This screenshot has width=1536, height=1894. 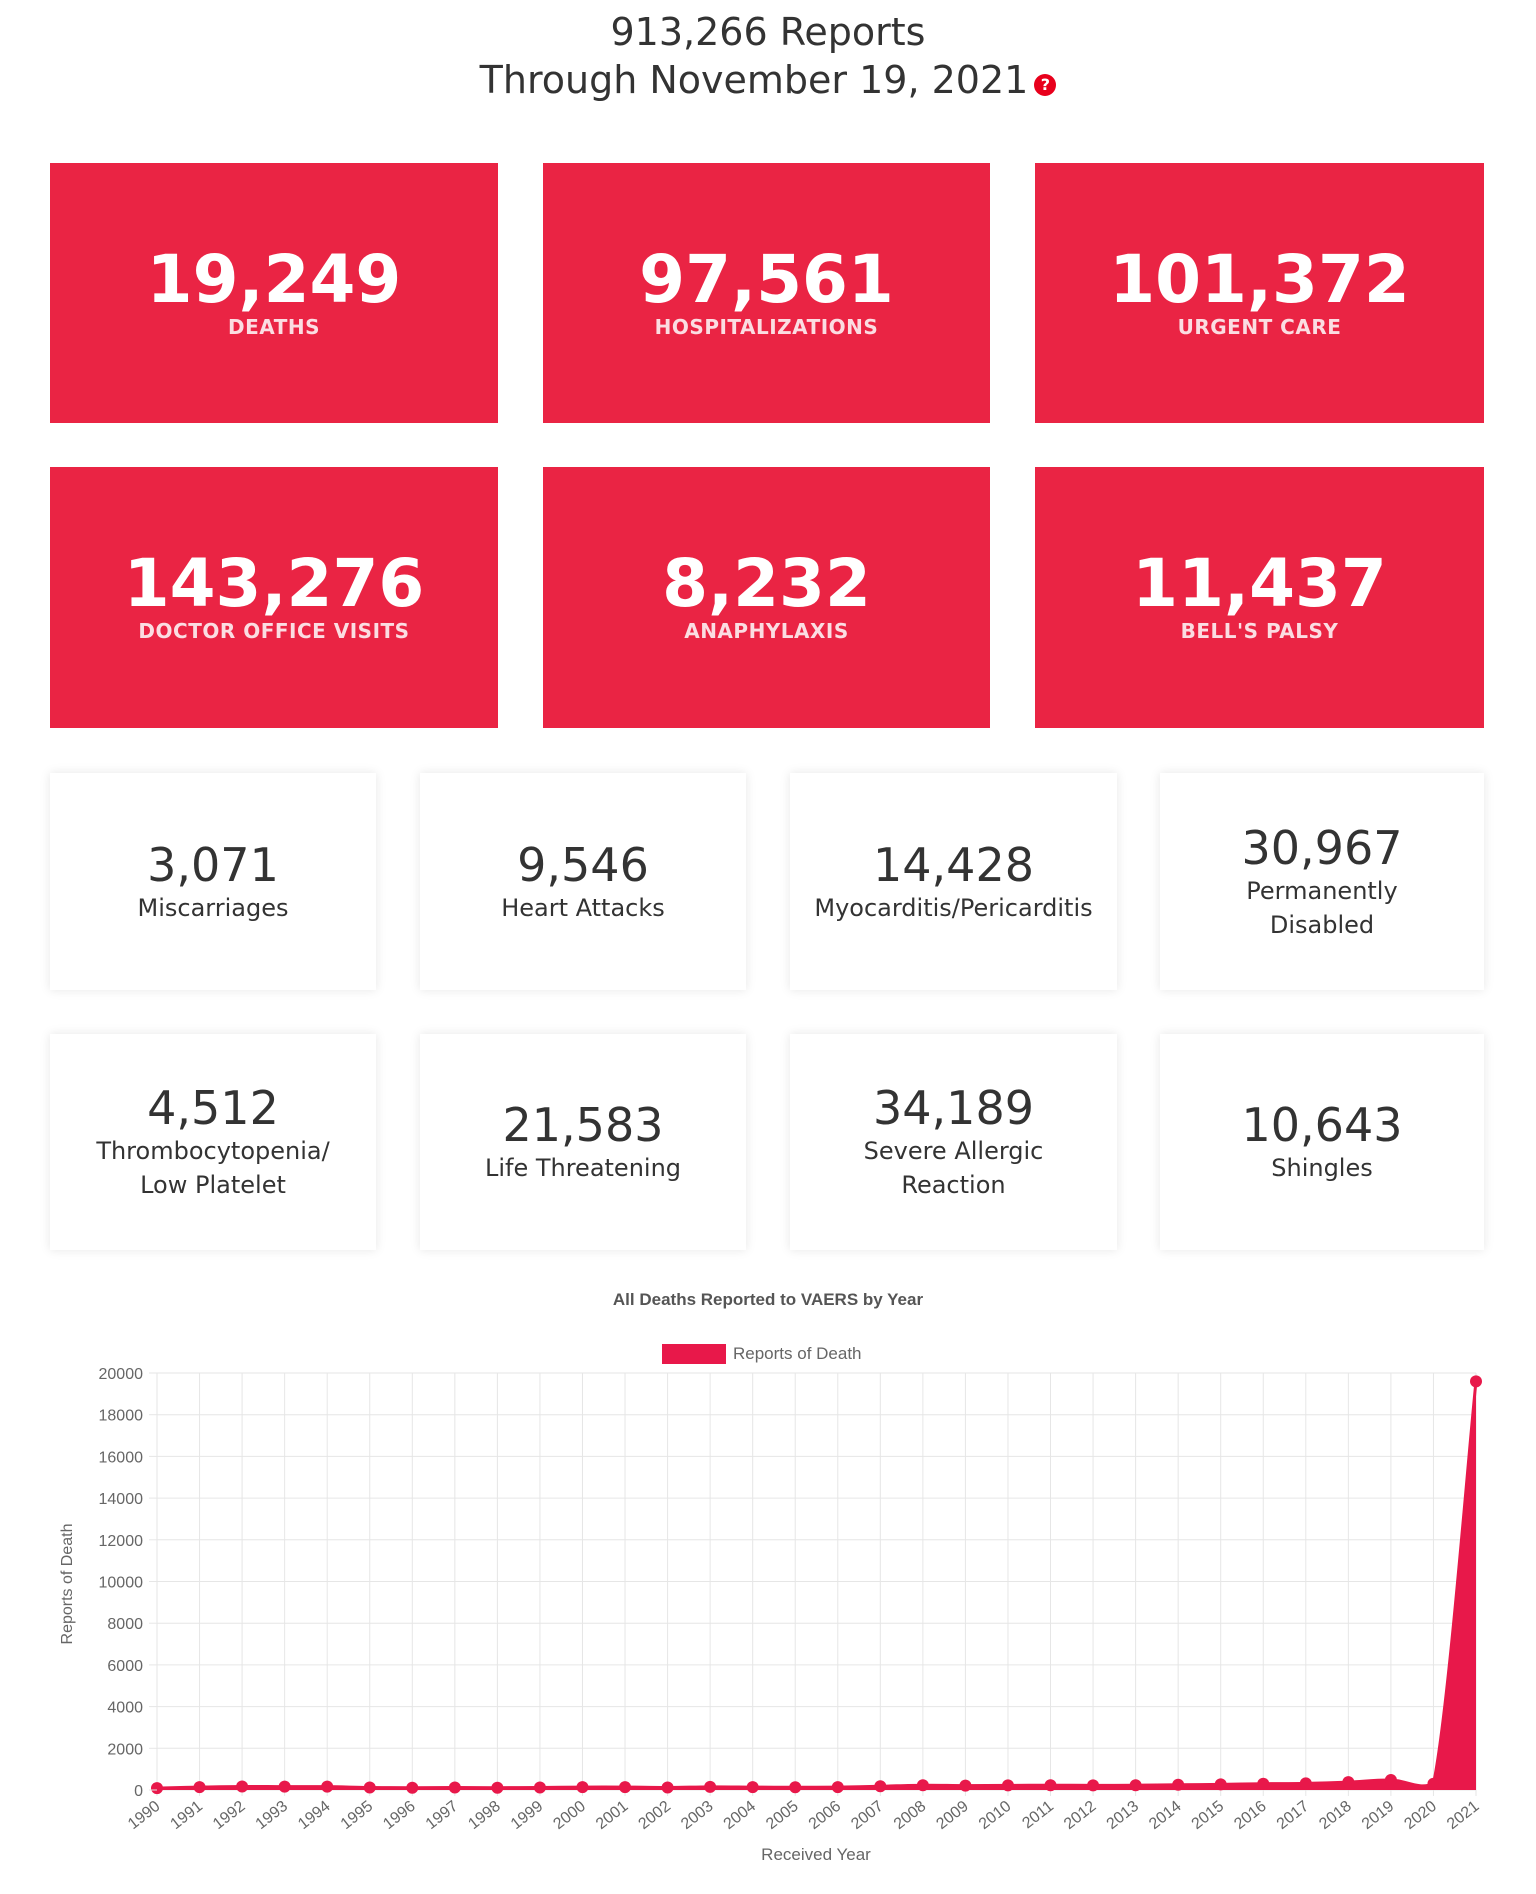 I want to click on x-tick-label: 2008, so click(x=910, y=1815).